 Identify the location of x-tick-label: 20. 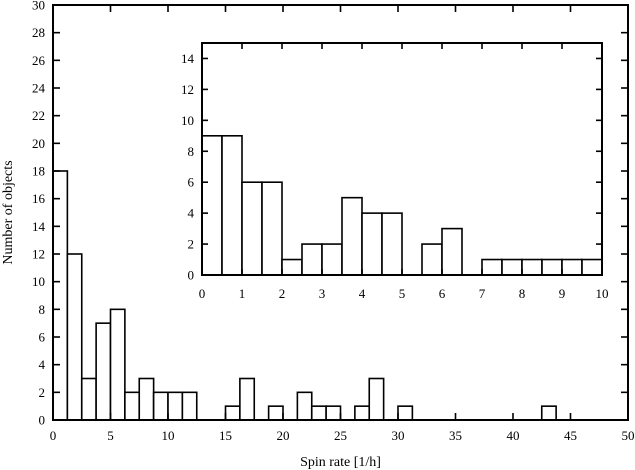
(283, 435).